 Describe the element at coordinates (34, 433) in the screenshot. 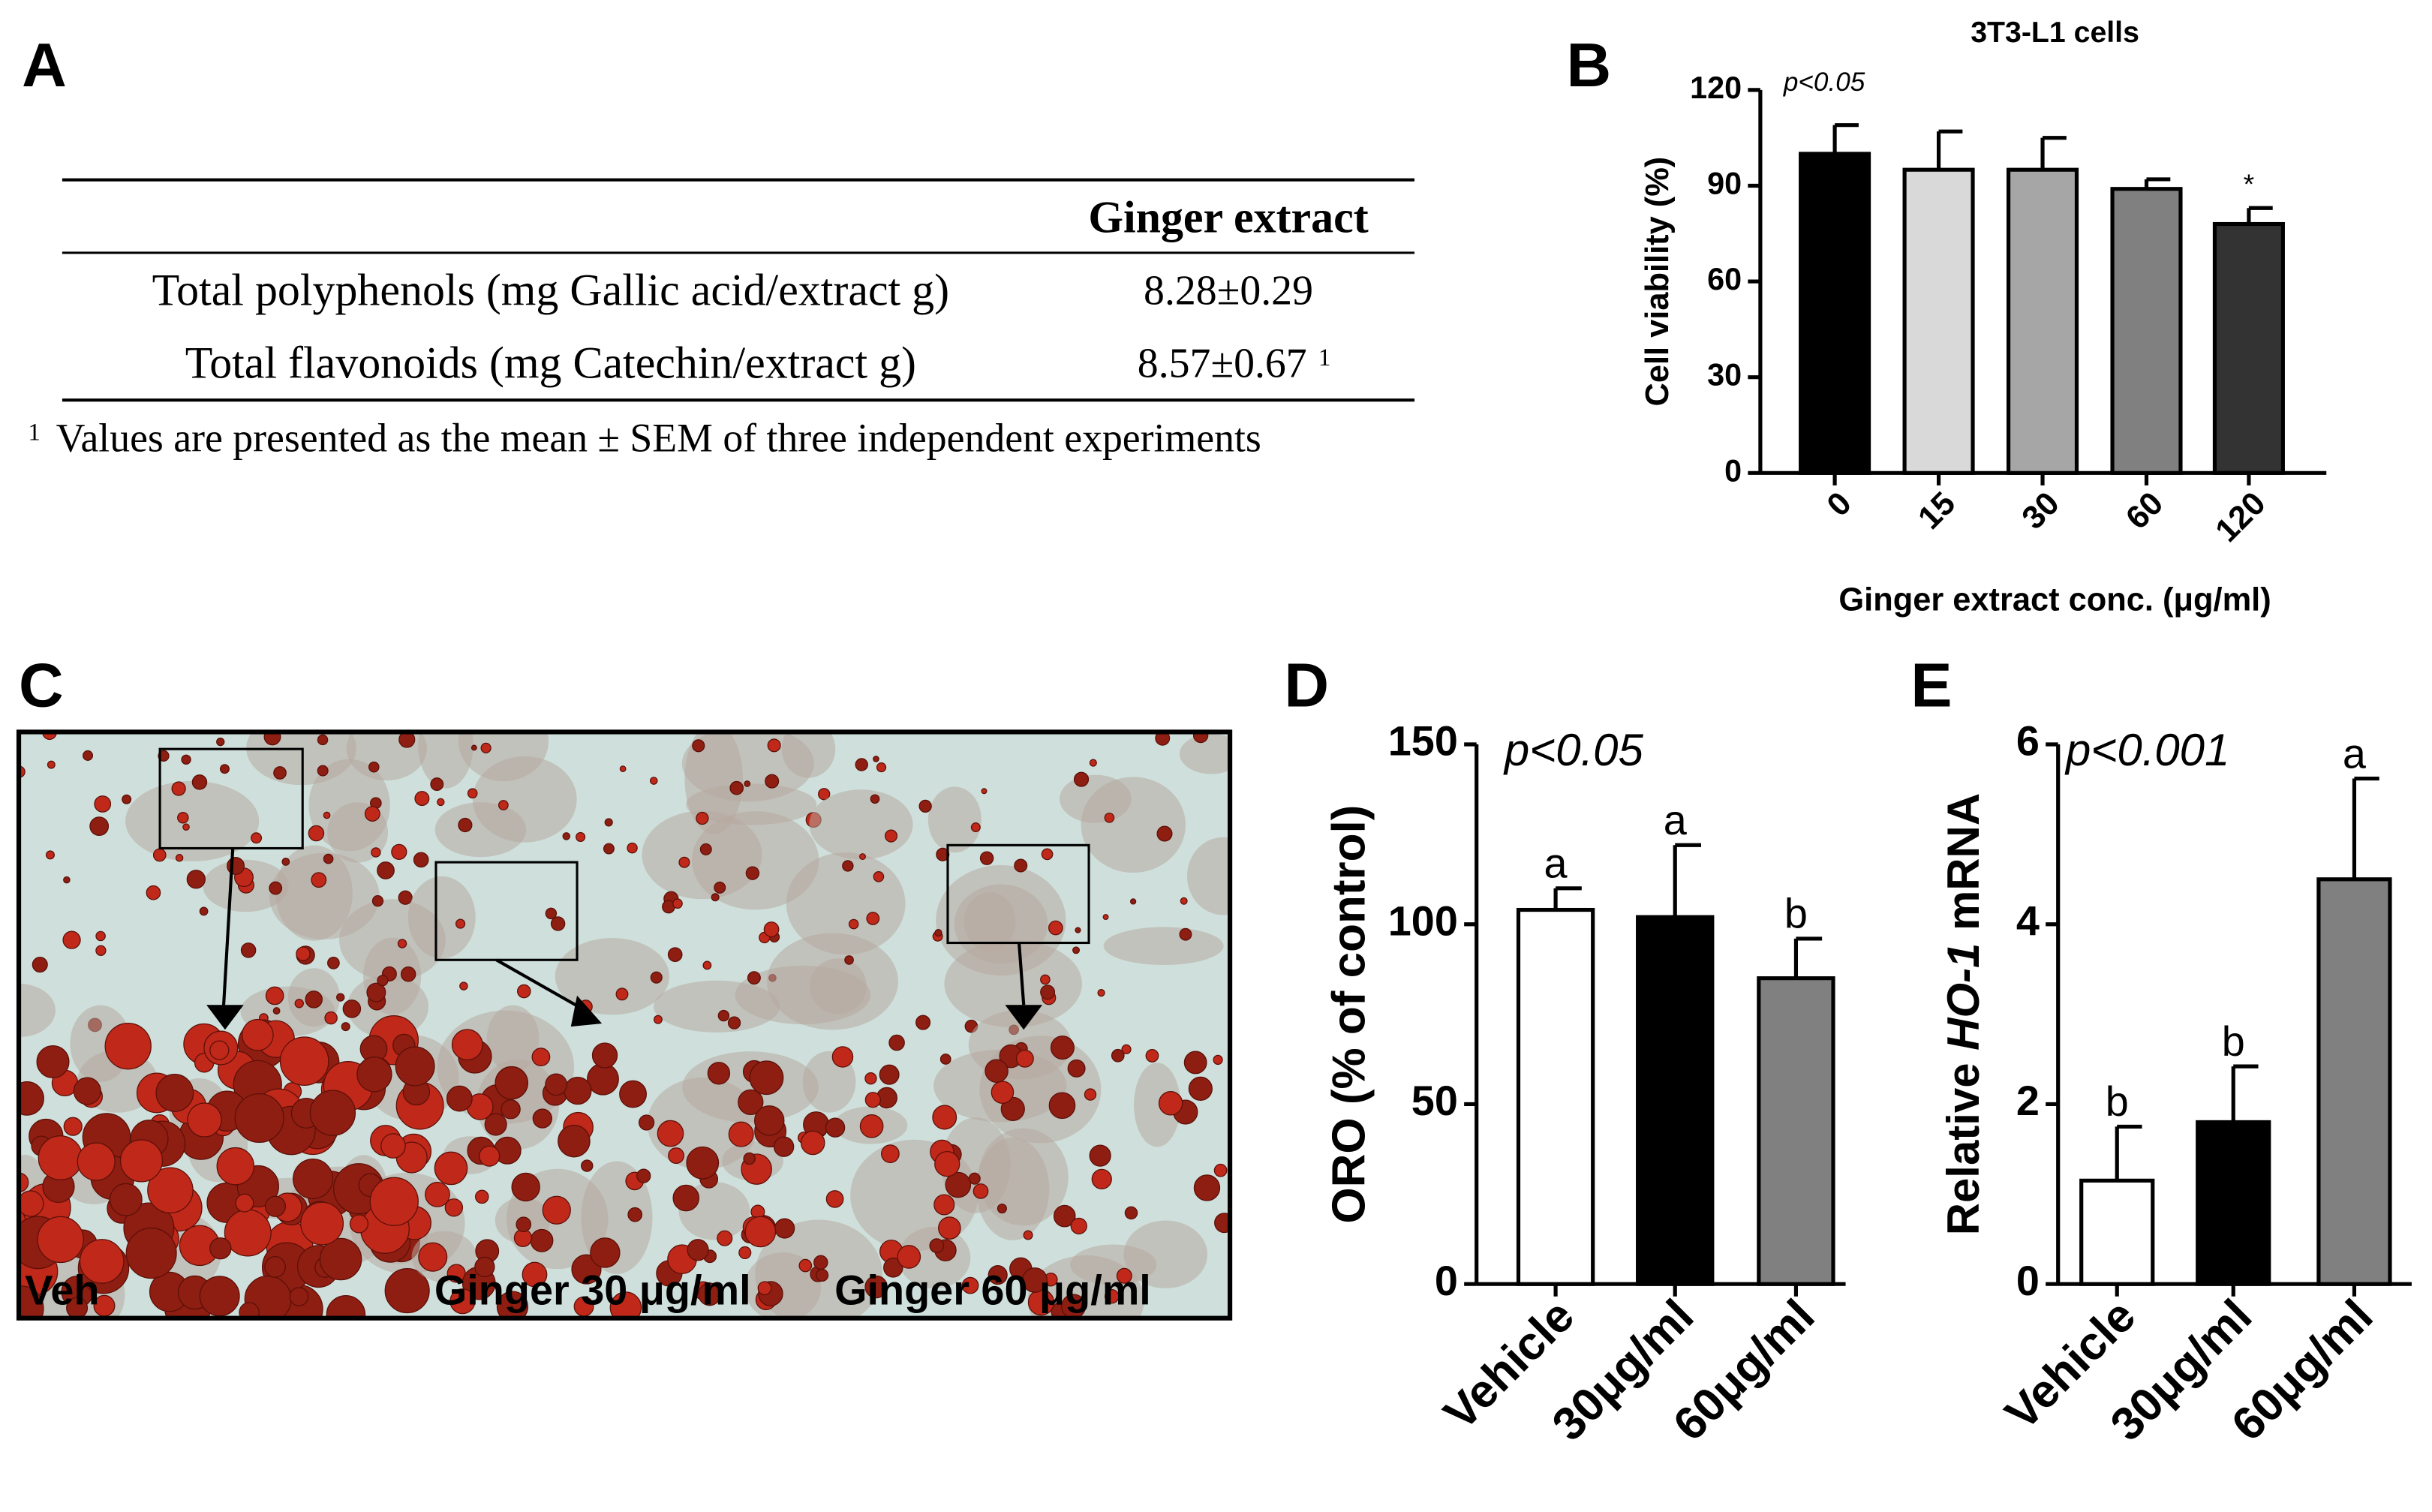

I see `superscript: 1` at that location.